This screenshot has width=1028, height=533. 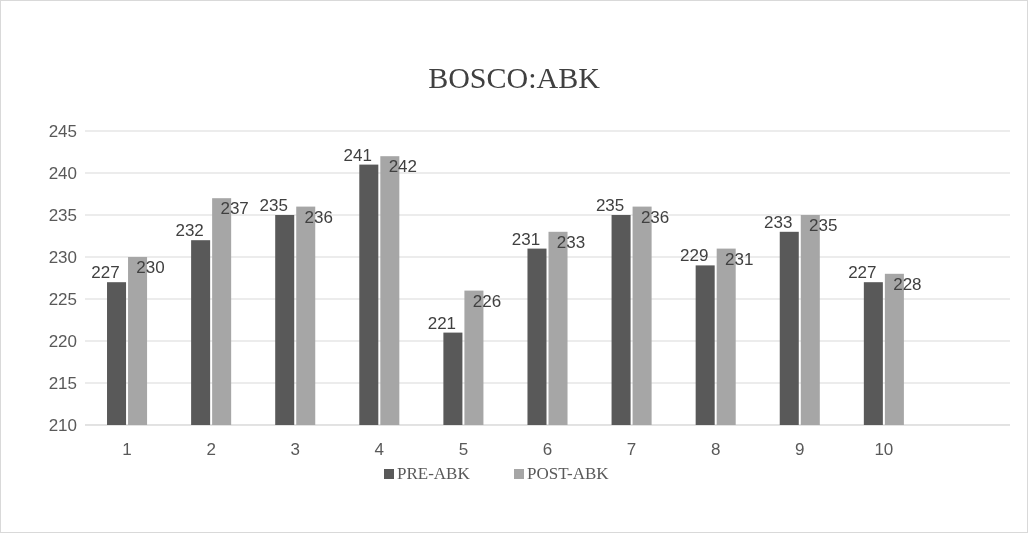 What do you see at coordinates (379, 449) in the screenshot?
I see `x-tick-label: 4` at bounding box center [379, 449].